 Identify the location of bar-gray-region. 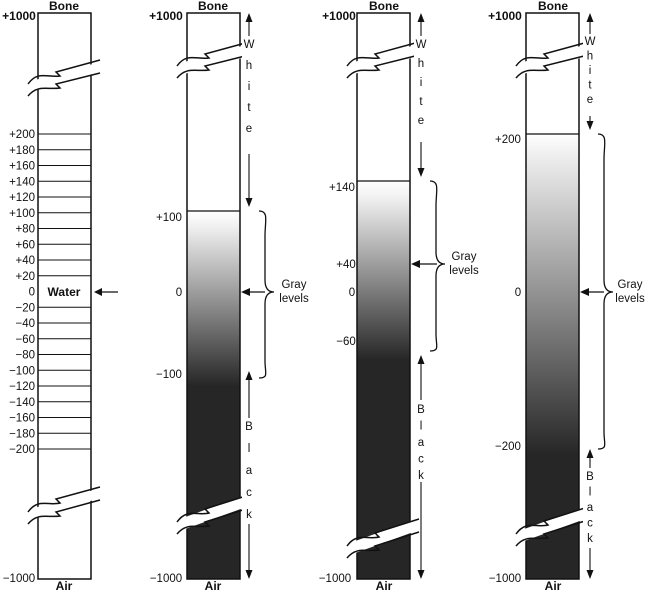
(213, 298).